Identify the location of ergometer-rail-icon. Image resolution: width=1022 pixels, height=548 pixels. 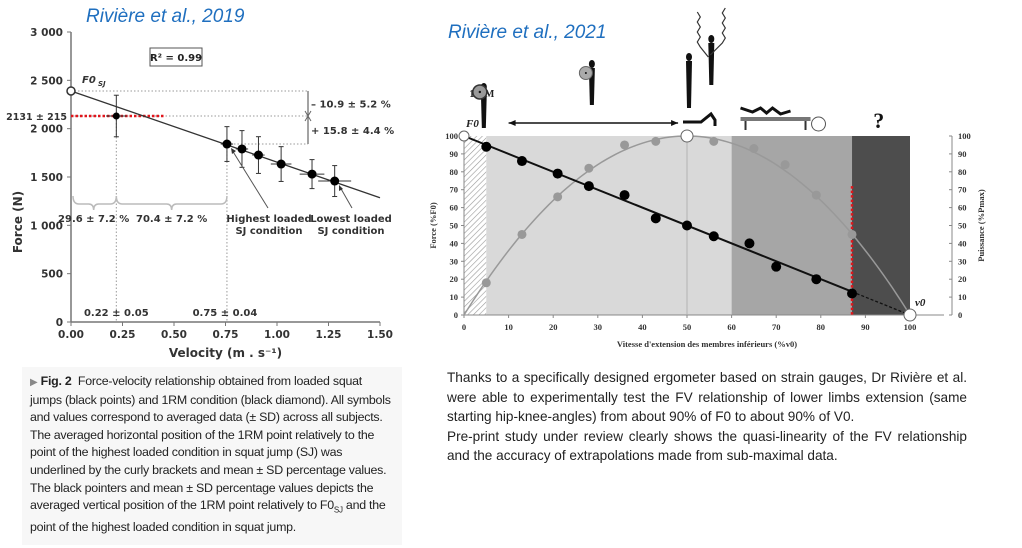
(775, 119).